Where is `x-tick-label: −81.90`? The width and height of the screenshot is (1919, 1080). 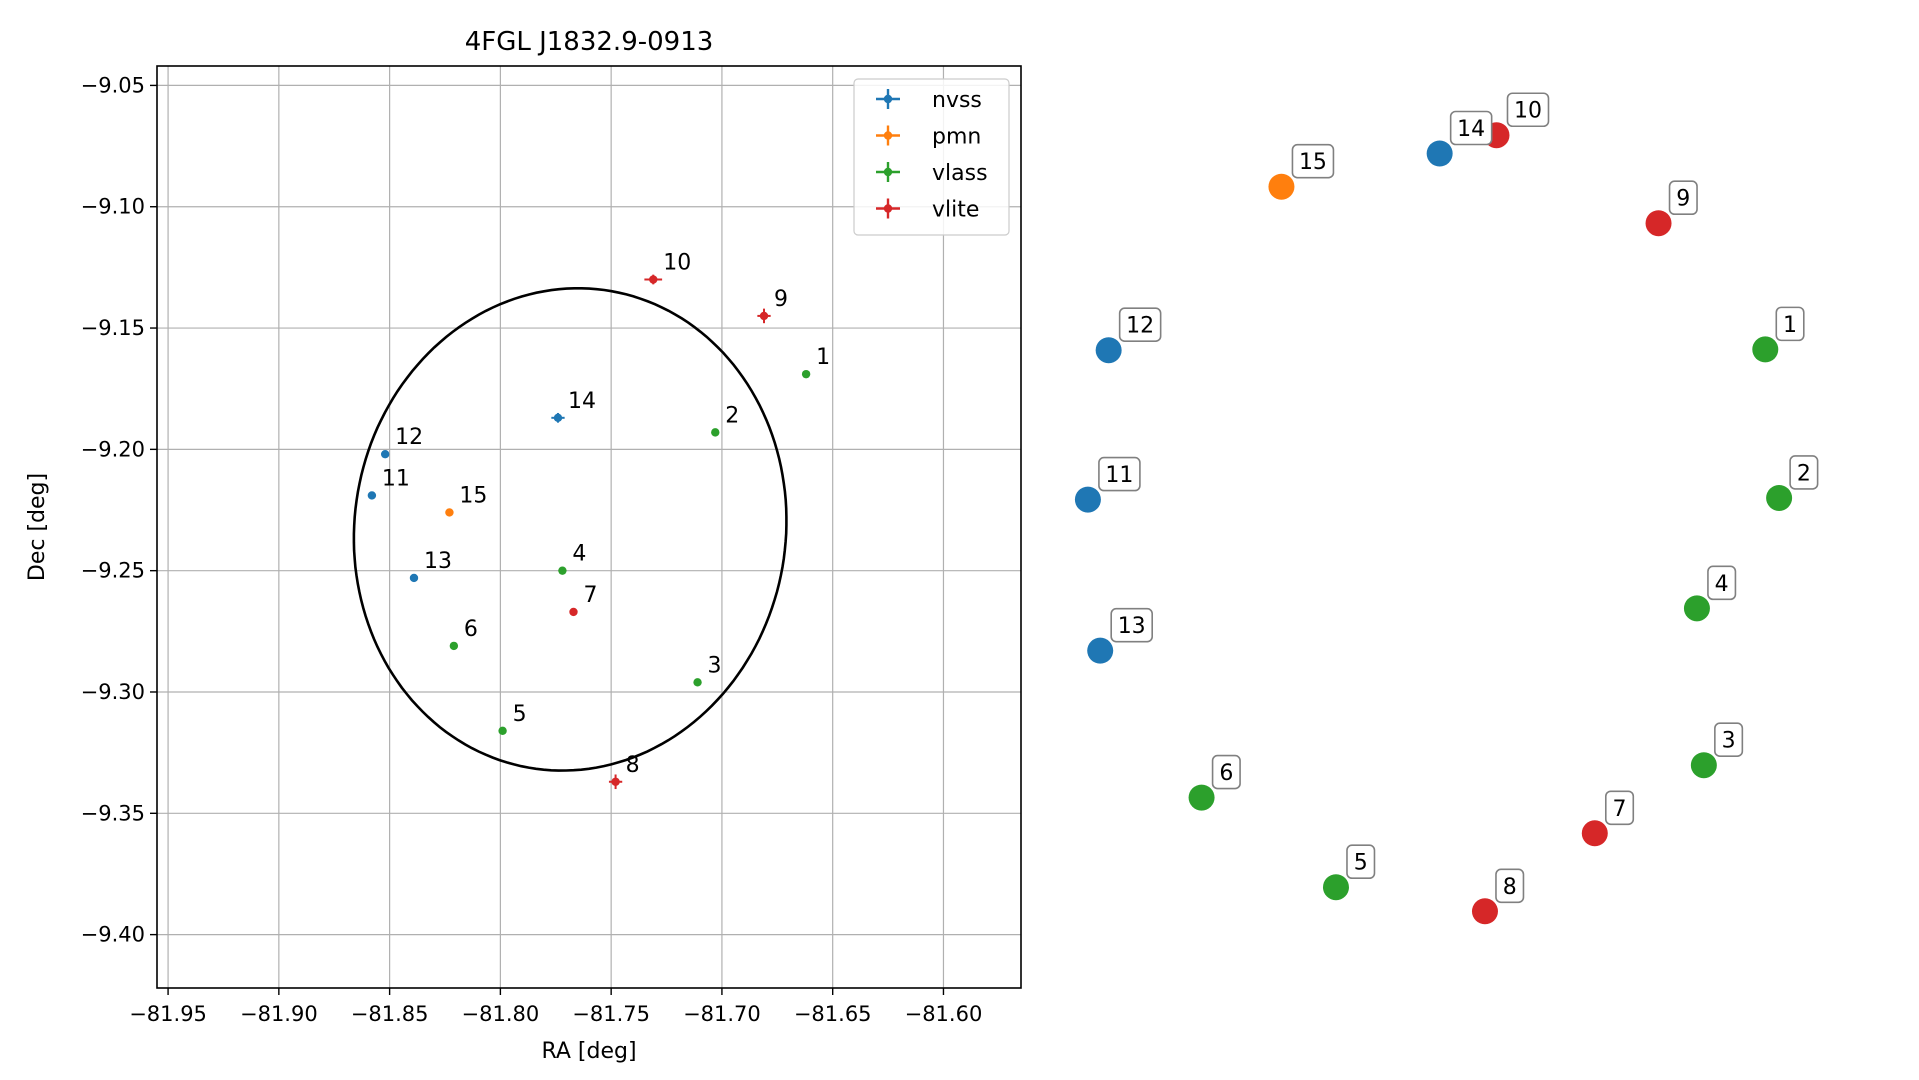
x-tick-label: −81.90 is located at coordinates (279, 1014).